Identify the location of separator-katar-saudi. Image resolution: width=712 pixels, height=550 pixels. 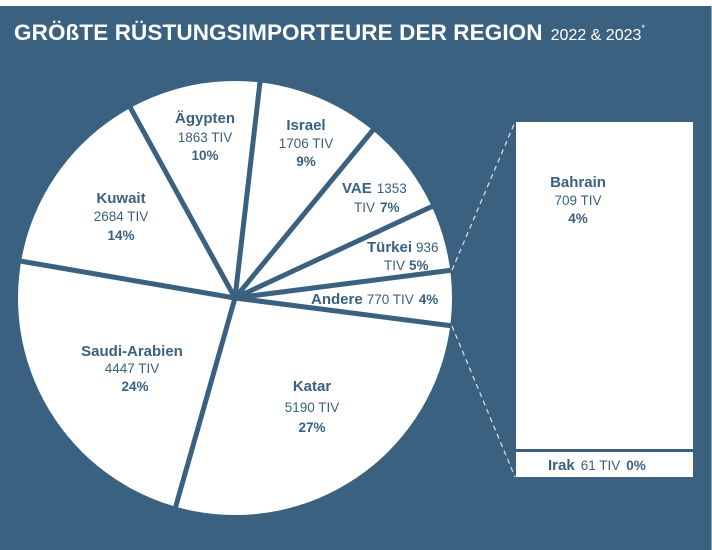
(205, 403).